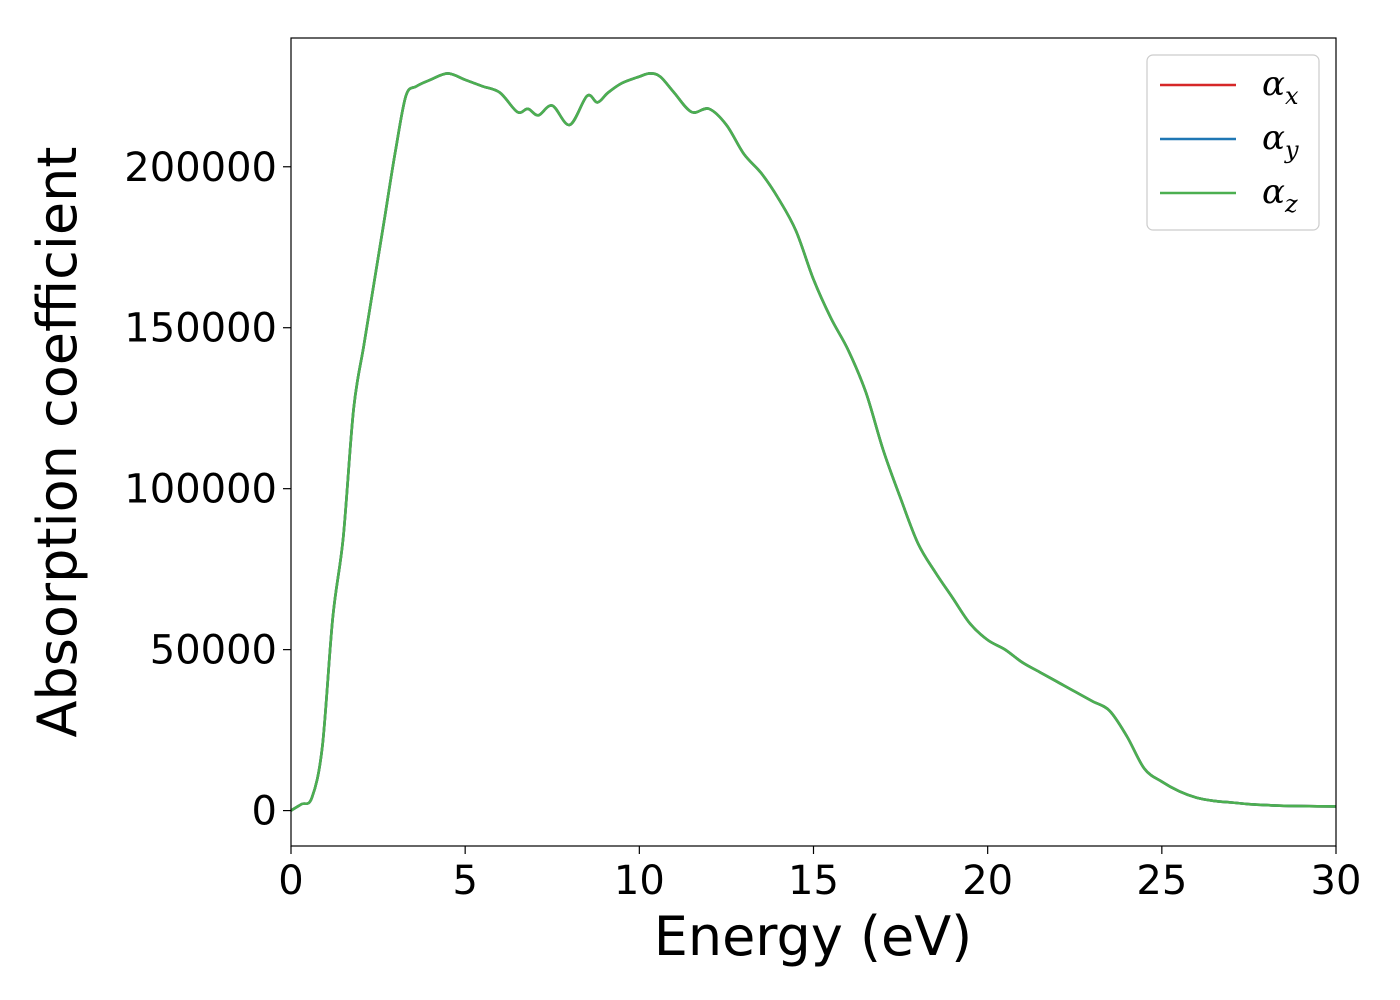 The image size is (1400, 1000). I want to click on x-axis: 0 5 10 15 20 25 30, so click(819, 875).